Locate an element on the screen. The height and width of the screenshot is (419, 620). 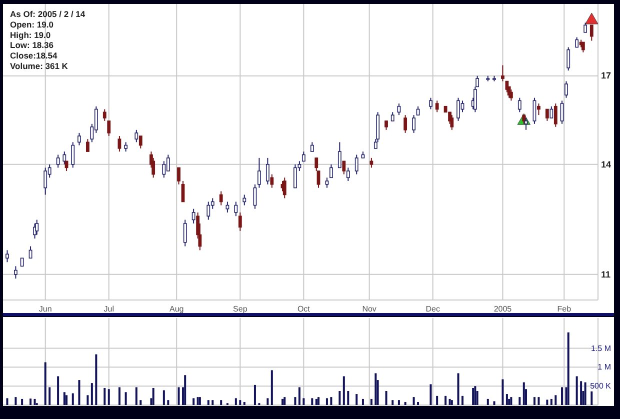
x-tick-label: Feb is located at coordinates (564, 309).